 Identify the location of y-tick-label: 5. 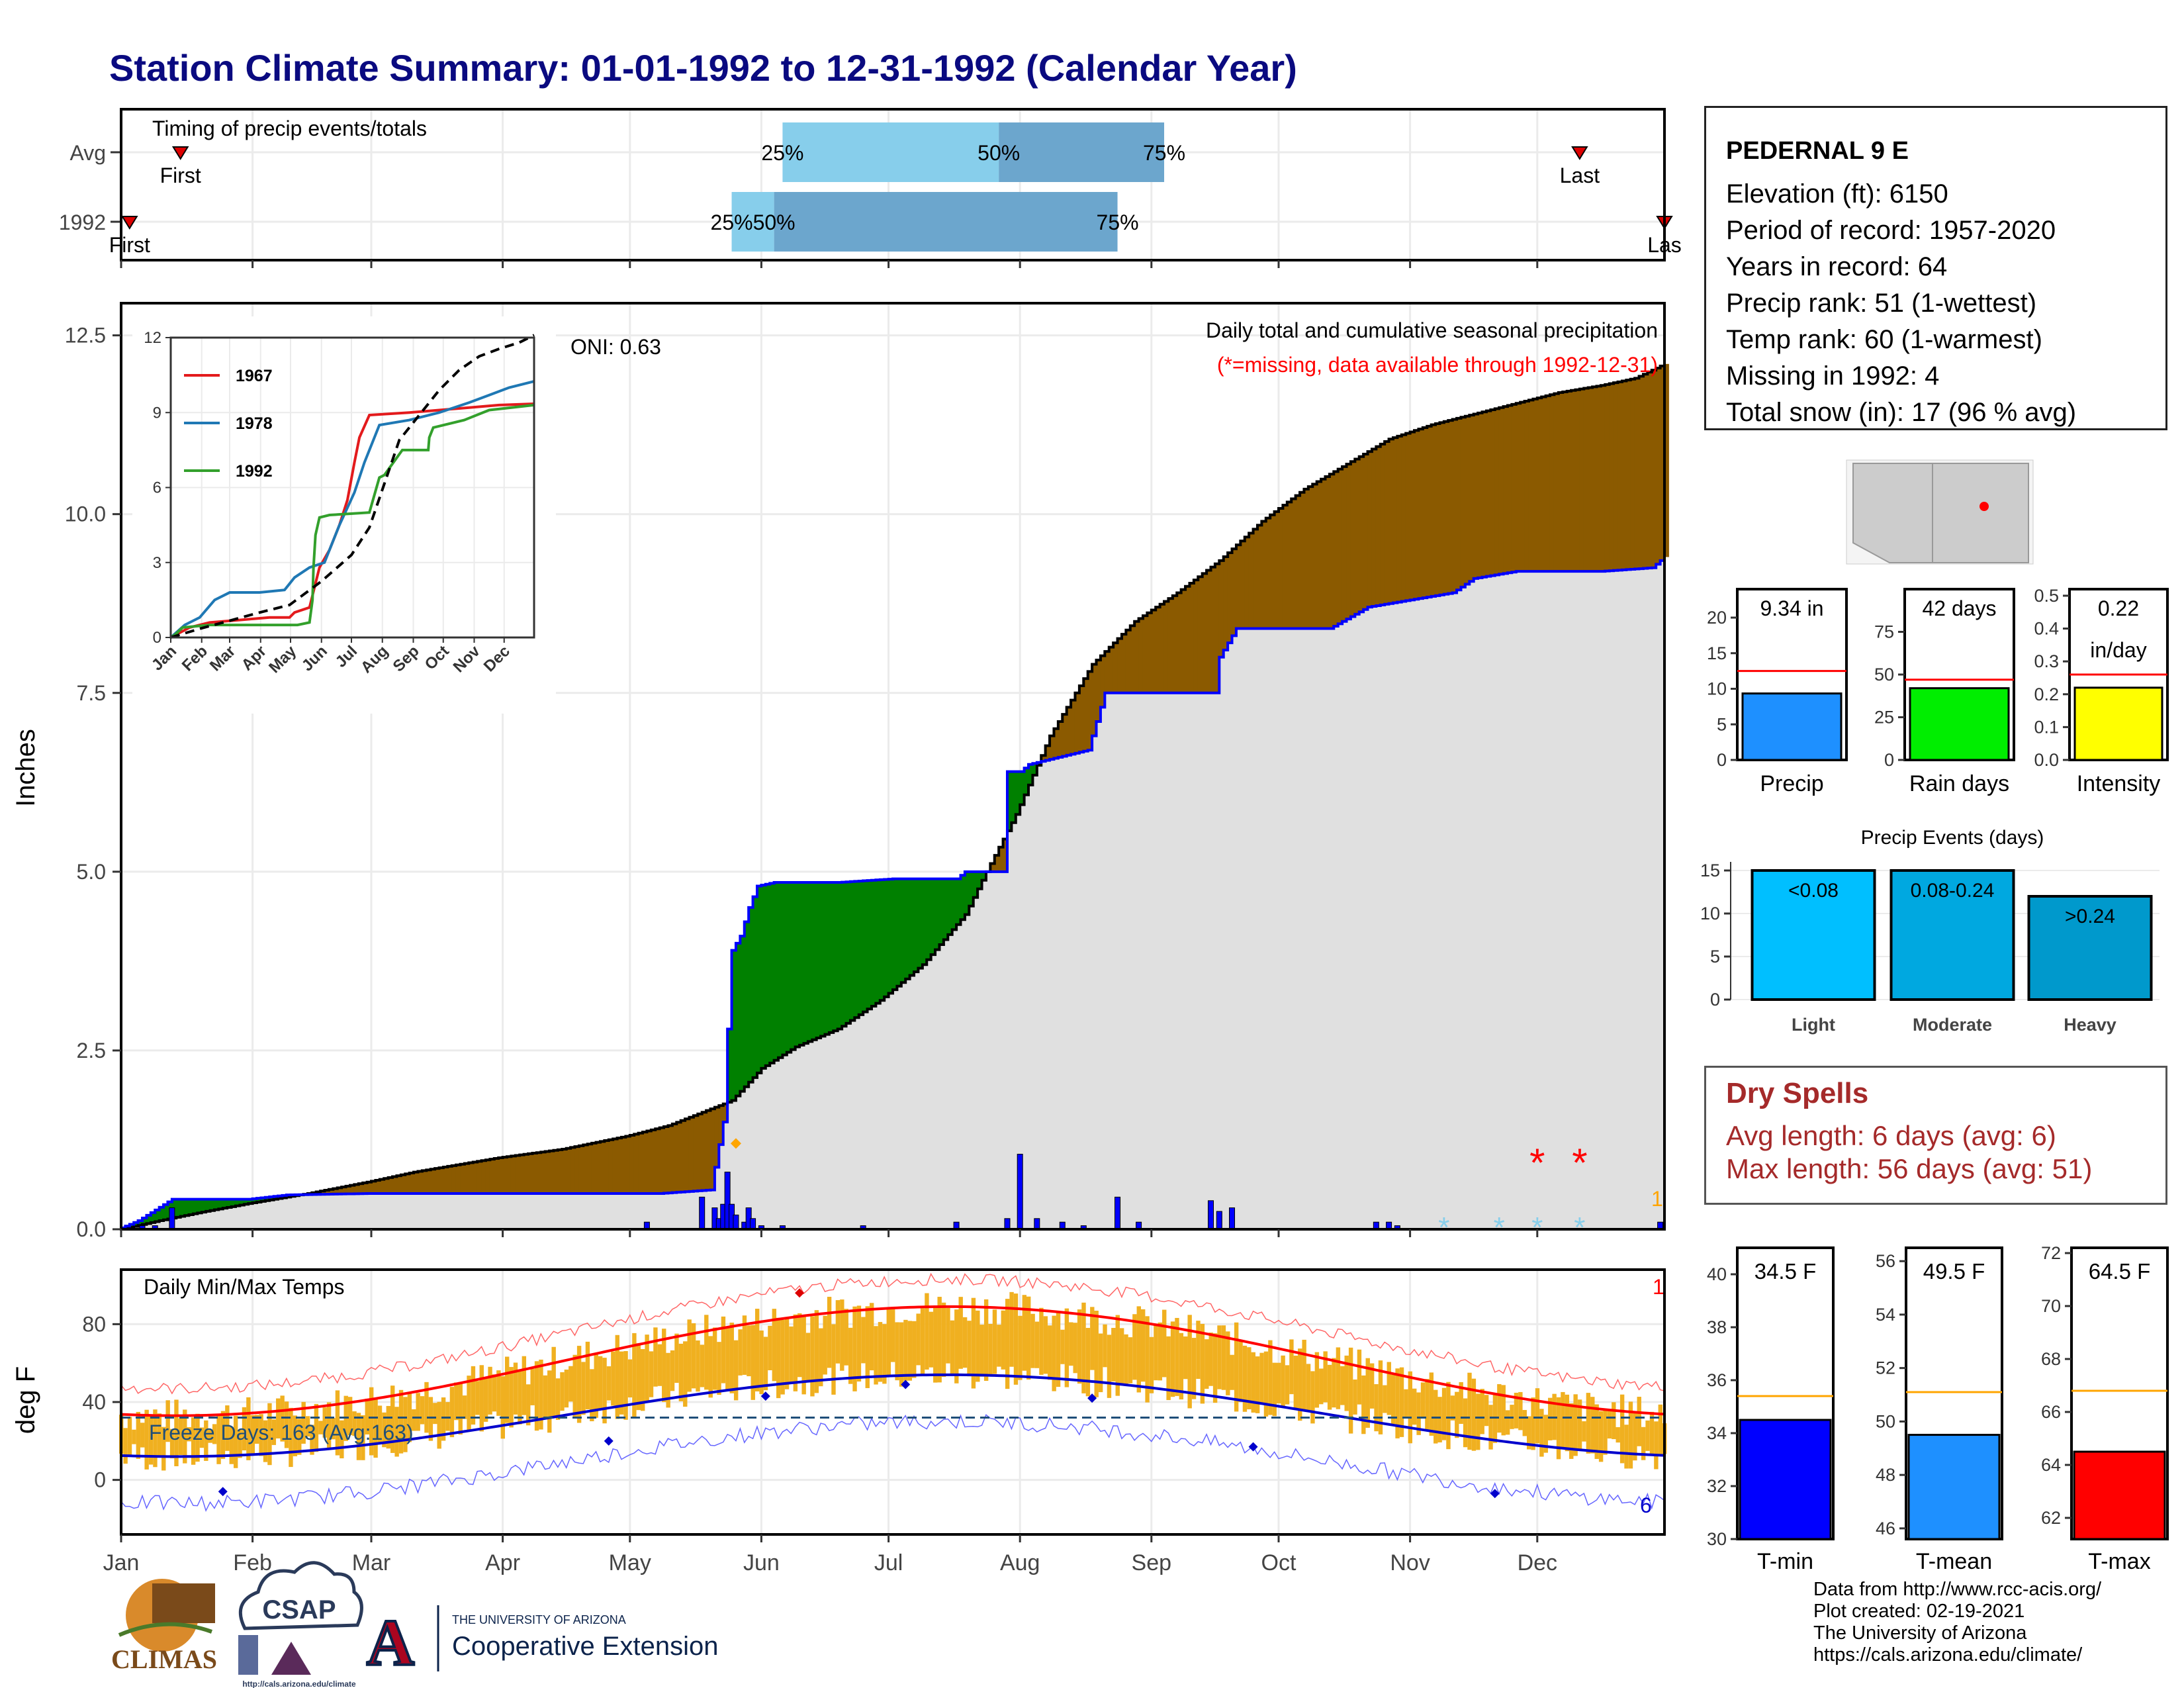
(1715, 956).